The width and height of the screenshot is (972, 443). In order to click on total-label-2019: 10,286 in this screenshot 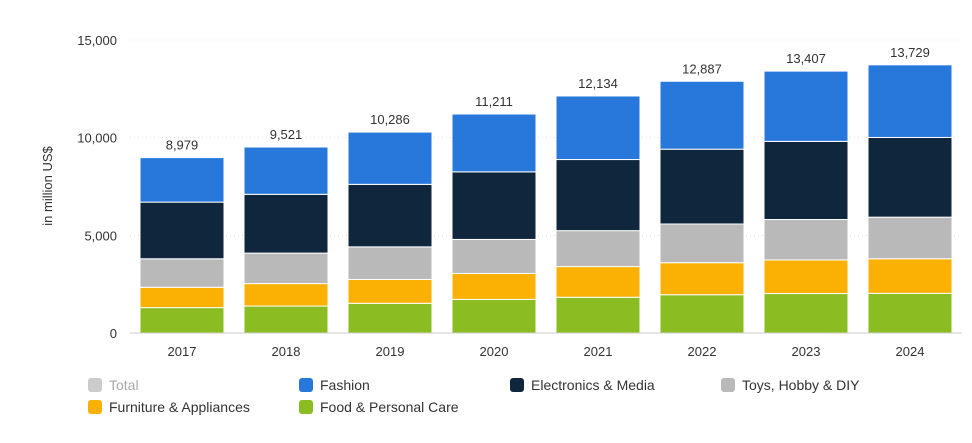, I will do `click(390, 119)`.